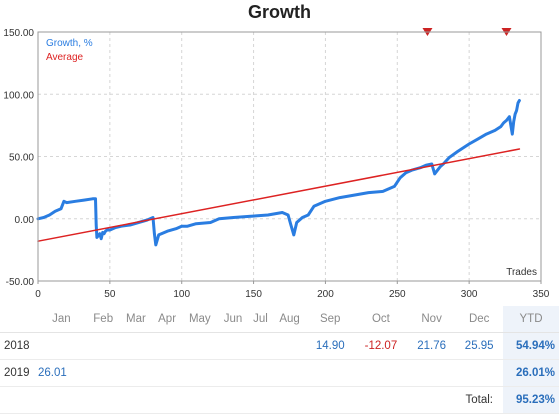  What do you see at coordinates (531, 400) in the screenshot?
I see `total-value: 95.23%` at bounding box center [531, 400].